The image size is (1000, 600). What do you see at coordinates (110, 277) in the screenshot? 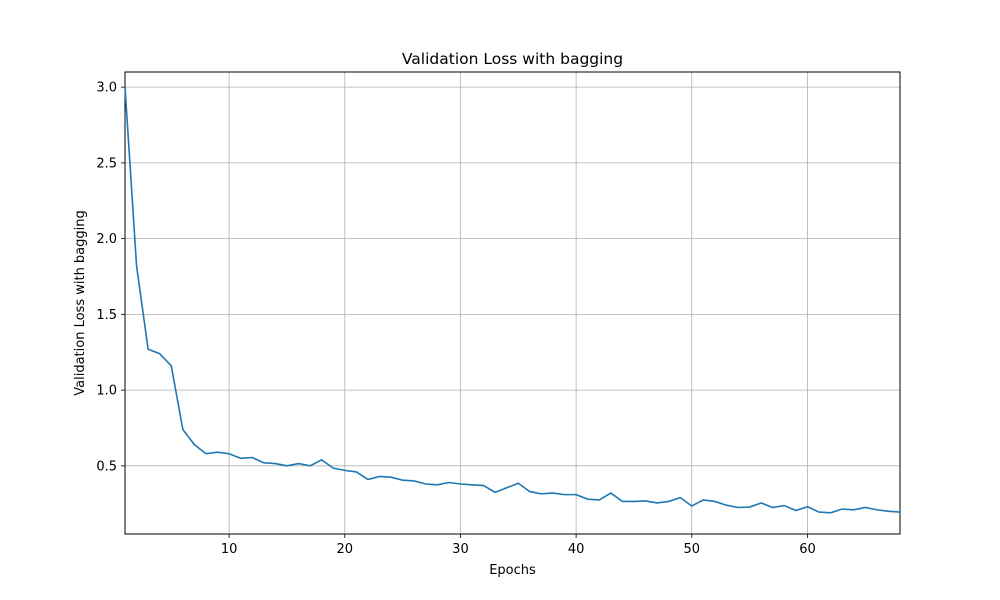
I see `y-axis-ticks: 0.5 1.0 1.5 2.0 2.5 3.0` at bounding box center [110, 277].